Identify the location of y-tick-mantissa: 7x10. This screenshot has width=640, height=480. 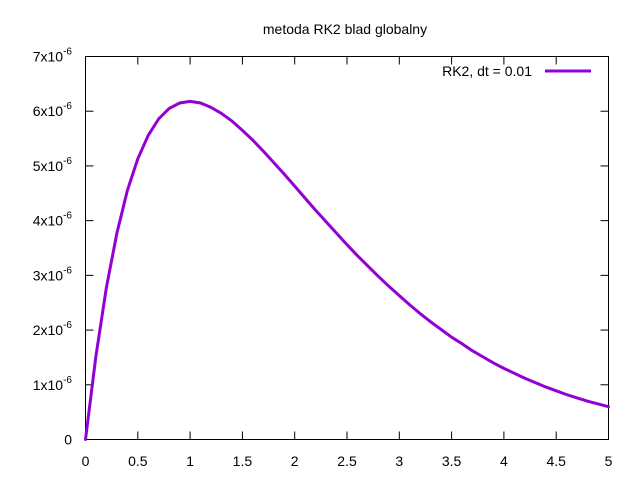
(48, 57).